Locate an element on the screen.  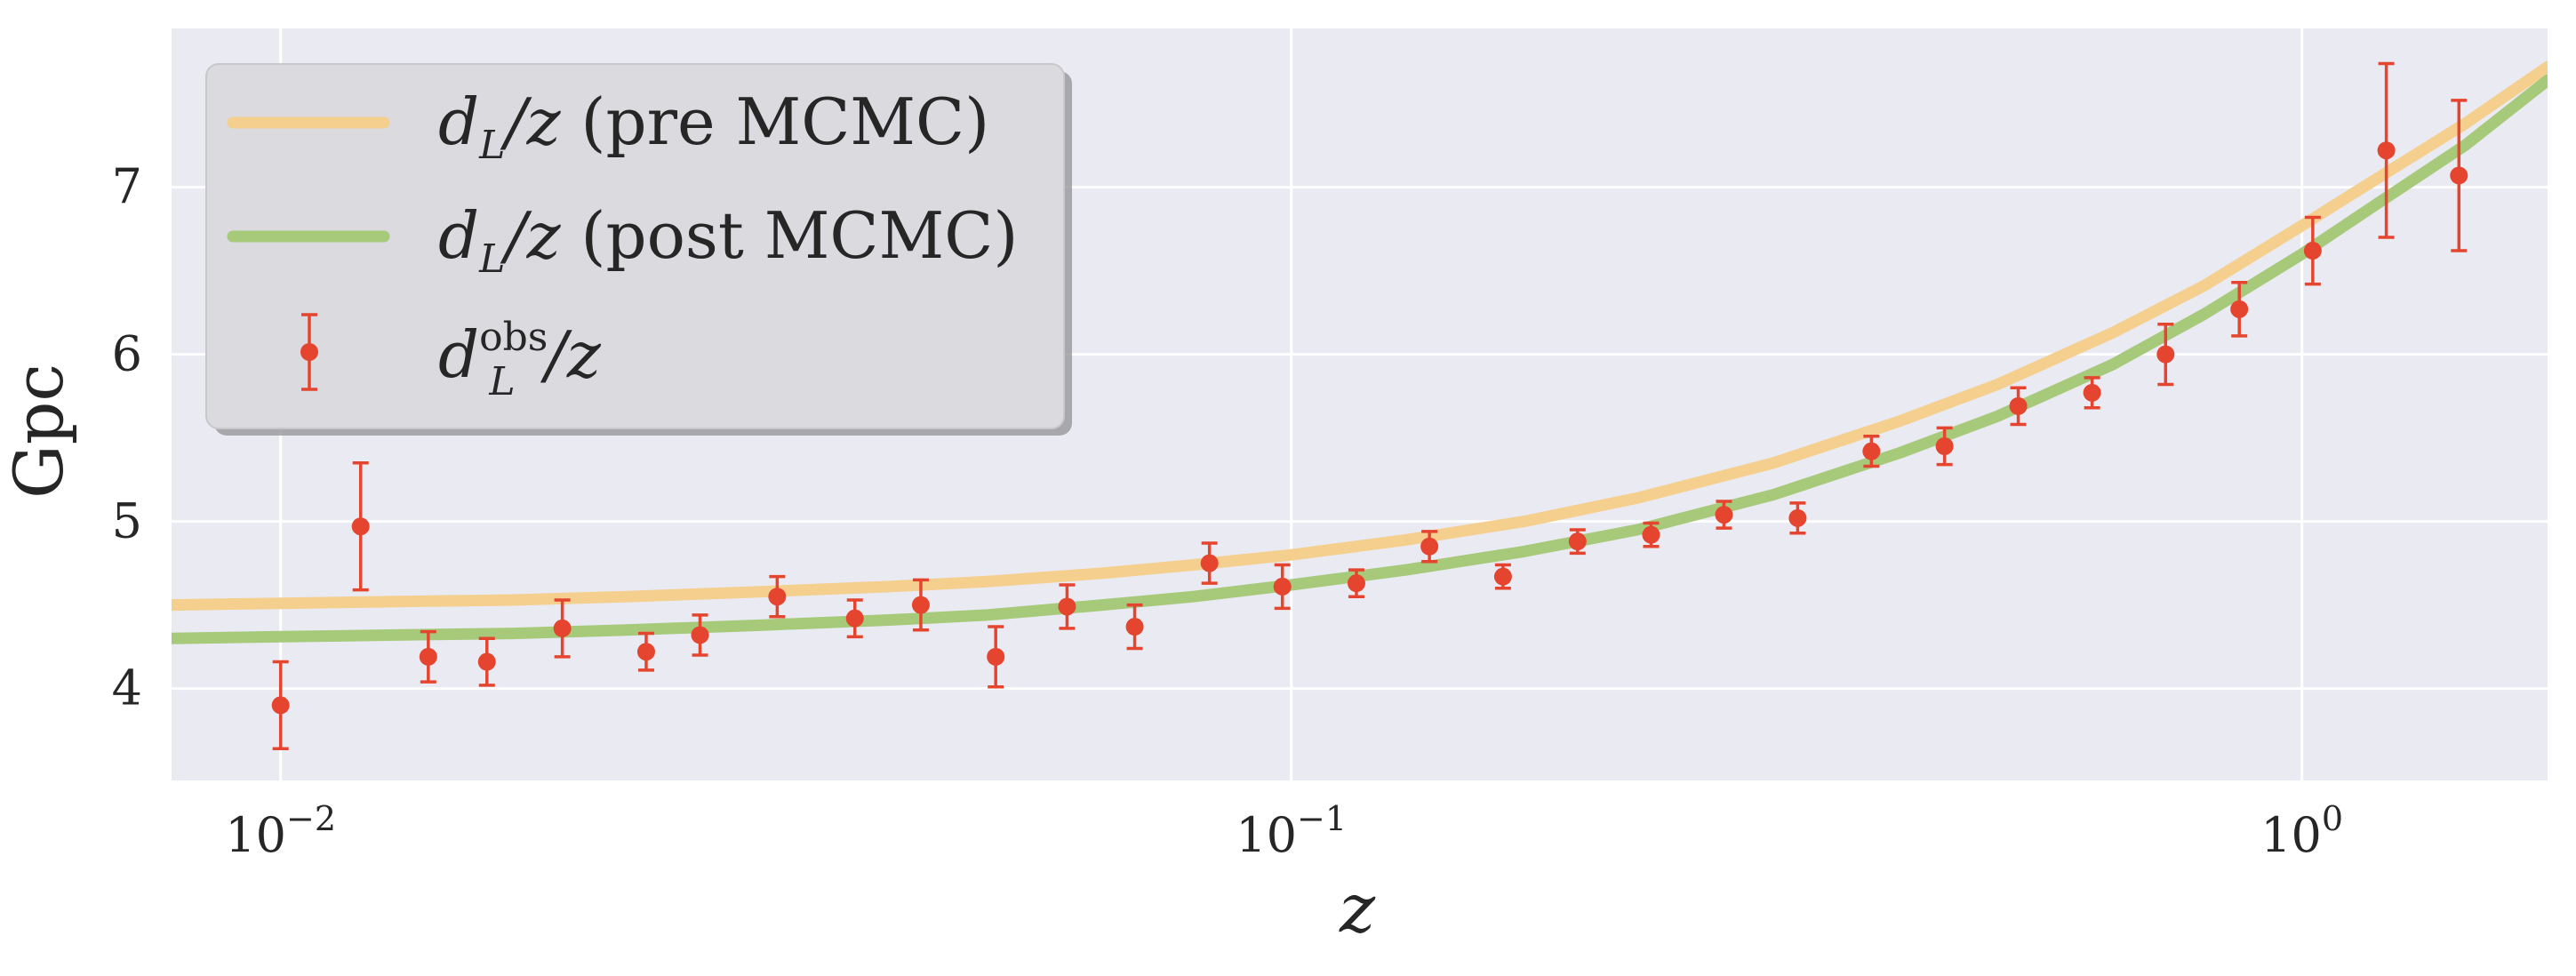
legend-item-obs: dobs L/z is located at coordinates (451, 358).